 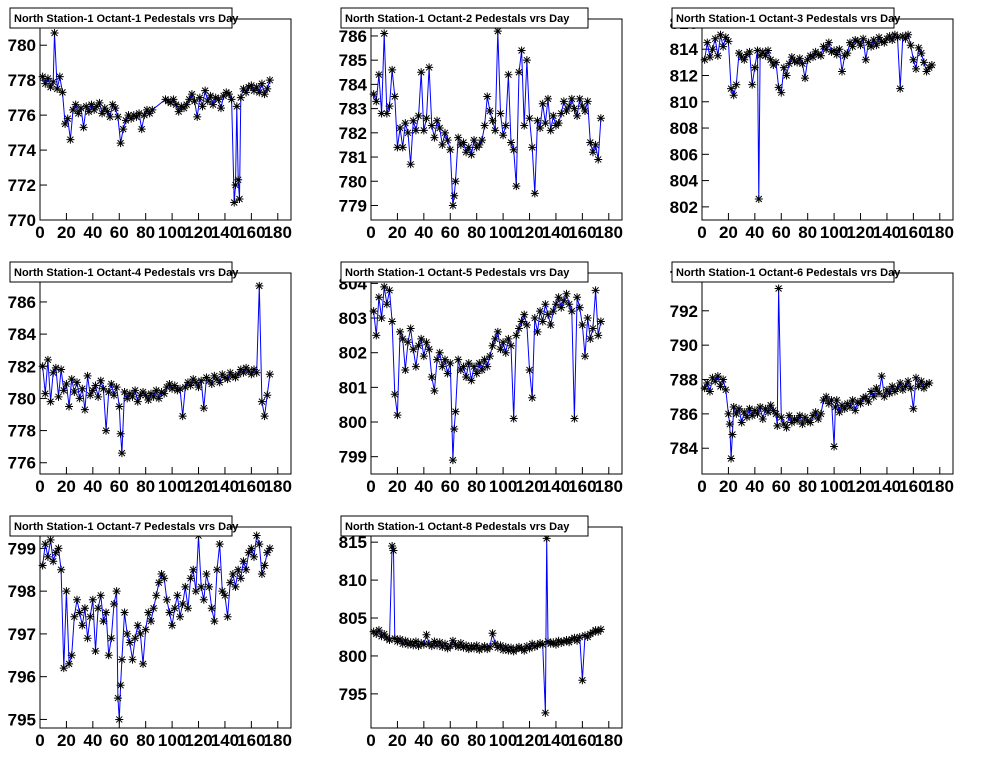 I want to click on chart-title-box, so click(x=464, y=18).